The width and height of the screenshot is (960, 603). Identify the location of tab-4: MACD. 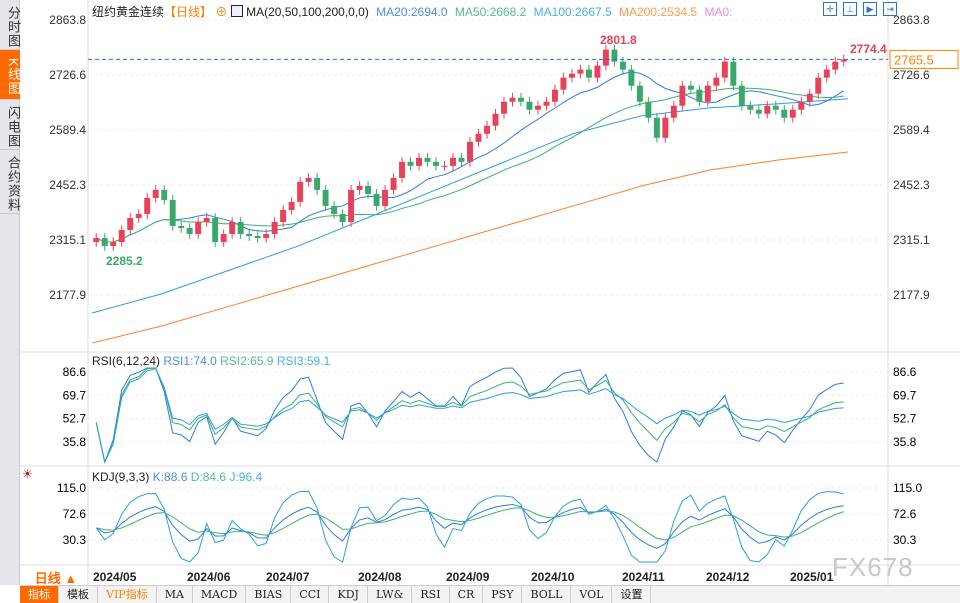
(220, 594).